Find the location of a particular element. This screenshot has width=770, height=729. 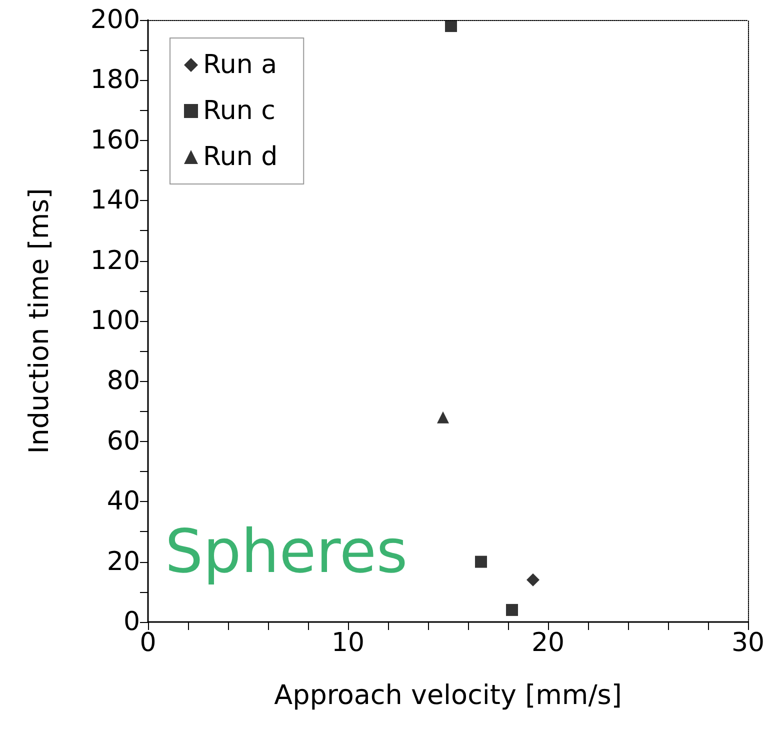

y-tick-label: 120 is located at coordinates (115, 261).